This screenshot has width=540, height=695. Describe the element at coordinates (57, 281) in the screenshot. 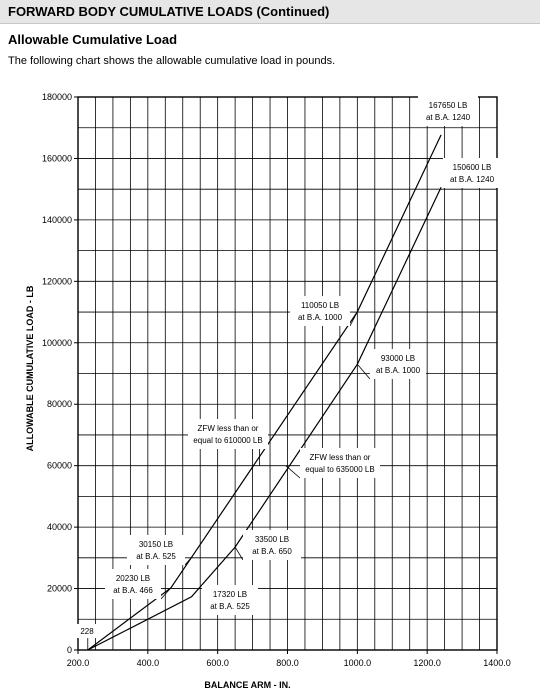

I see `y-tick-label: 120000` at that location.